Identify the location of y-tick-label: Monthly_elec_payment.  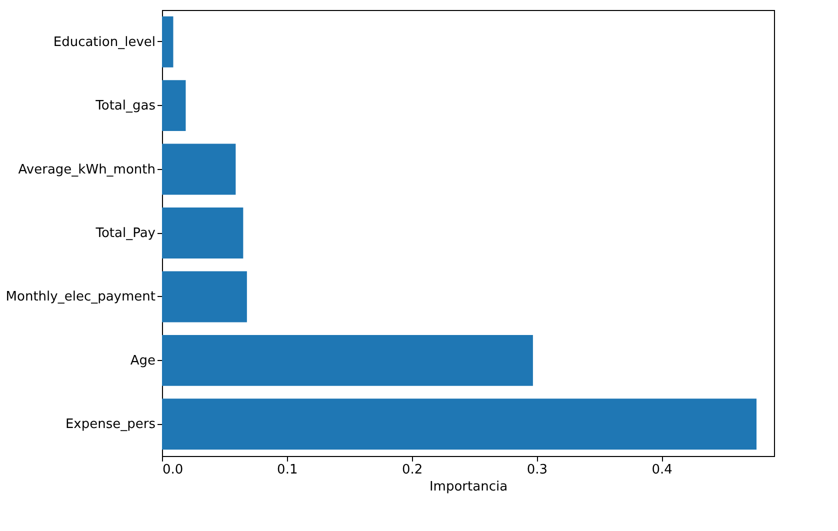
(81, 297).